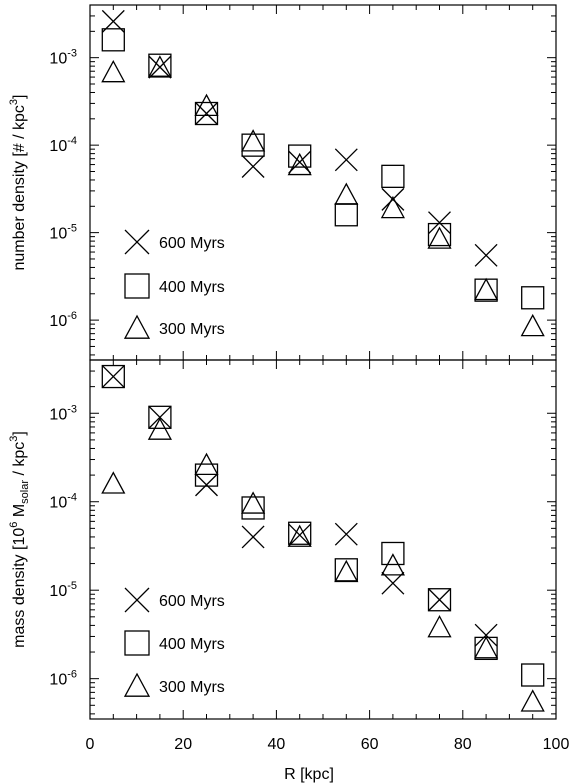 The width and height of the screenshot is (569, 784). What do you see at coordinates (72, 141) in the screenshot?
I see `y-tick-exponent: -4` at bounding box center [72, 141].